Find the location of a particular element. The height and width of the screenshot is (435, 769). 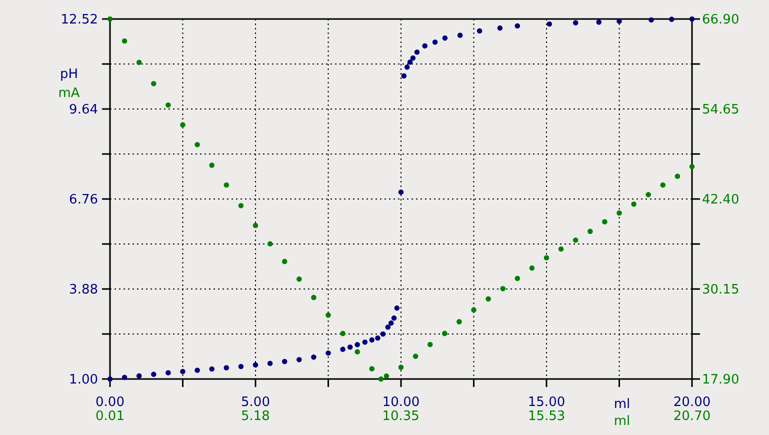

x2-tick-label: 0.01 is located at coordinates (110, 416).